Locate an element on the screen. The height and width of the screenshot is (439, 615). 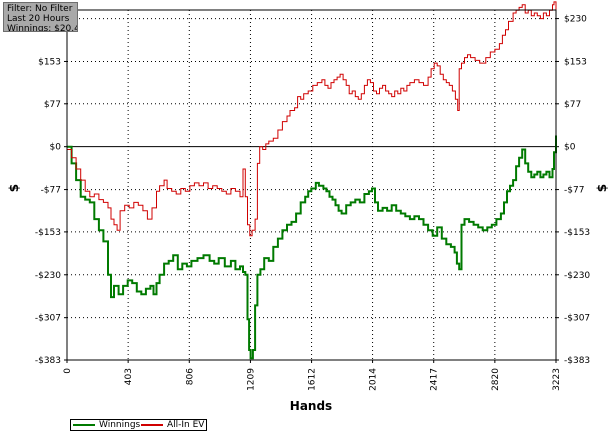
y-tick-label-left: -$153 is located at coordinates (48, 233).